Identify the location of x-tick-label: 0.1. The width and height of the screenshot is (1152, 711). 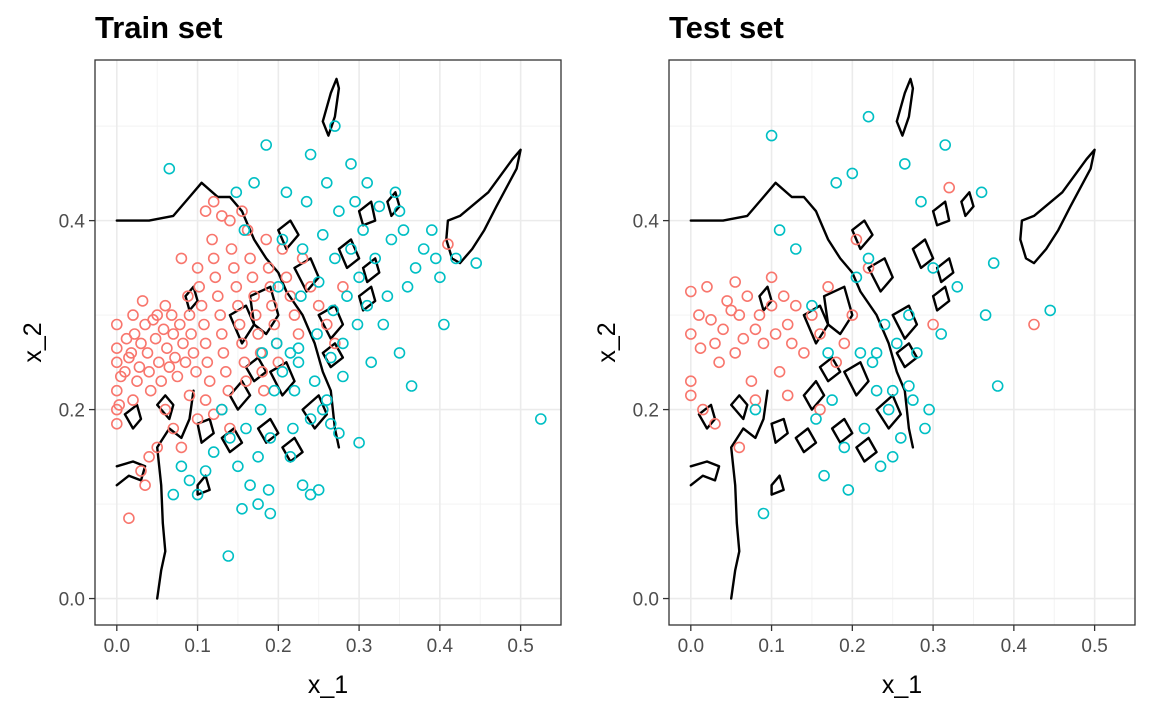
(197, 646).